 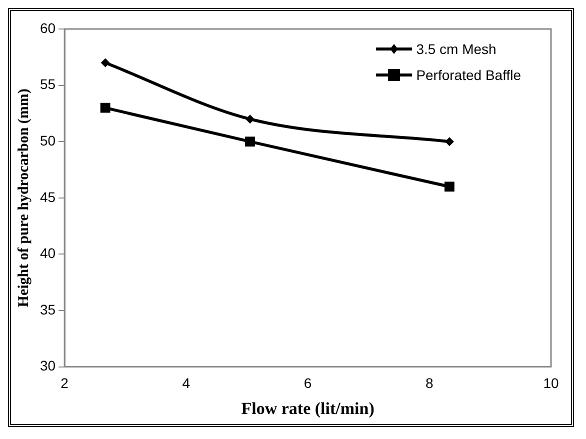 I want to click on x-tick-label: 6, so click(x=308, y=383).